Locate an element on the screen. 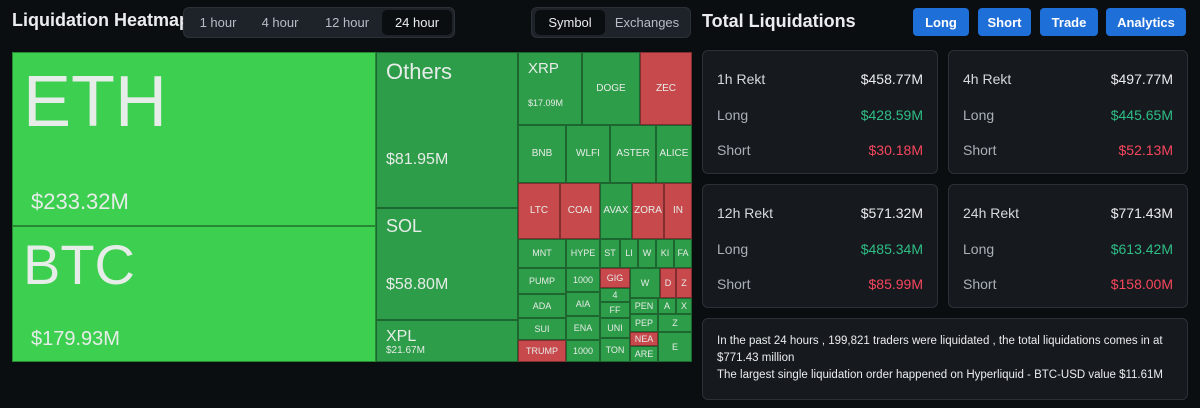  heatmap-tile: ADA is located at coordinates (542, 306).